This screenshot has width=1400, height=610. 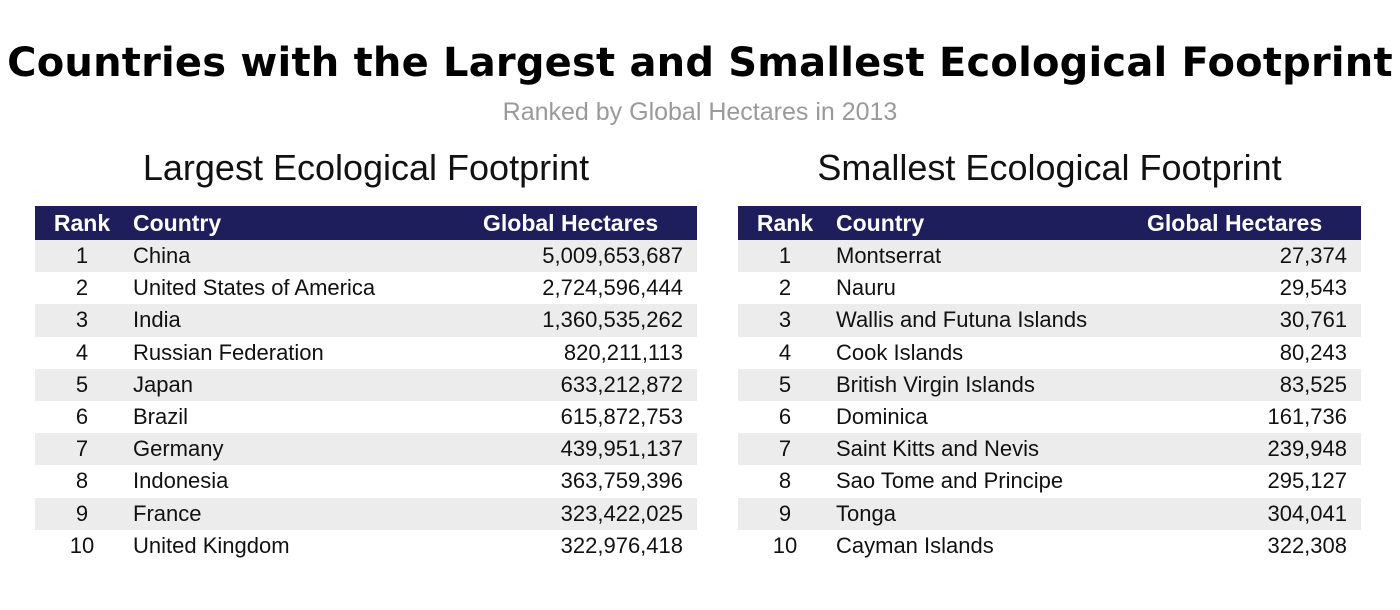 What do you see at coordinates (1049, 513) in the screenshot?
I see `table-row: 9 Tonga 304,041` at bounding box center [1049, 513].